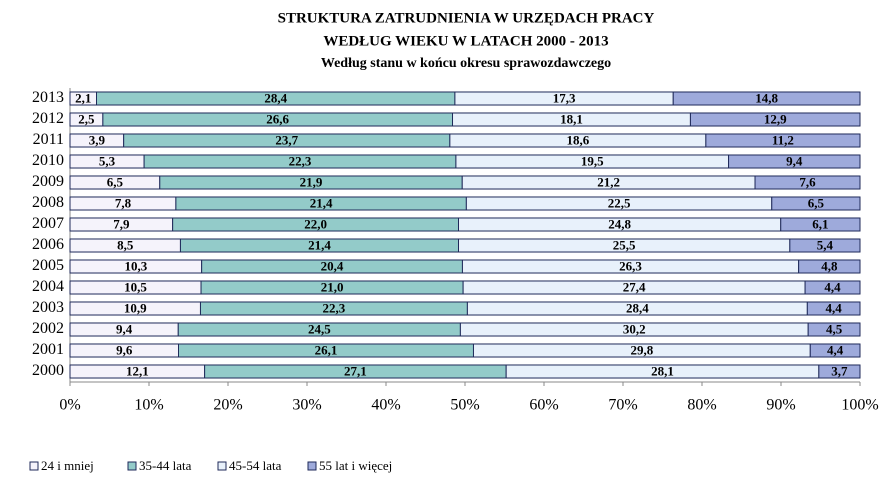 The width and height of the screenshot is (883, 479). What do you see at coordinates (227, 405) in the screenshot?
I see `x-tick-label: 20%` at bounding box center [227, 405].